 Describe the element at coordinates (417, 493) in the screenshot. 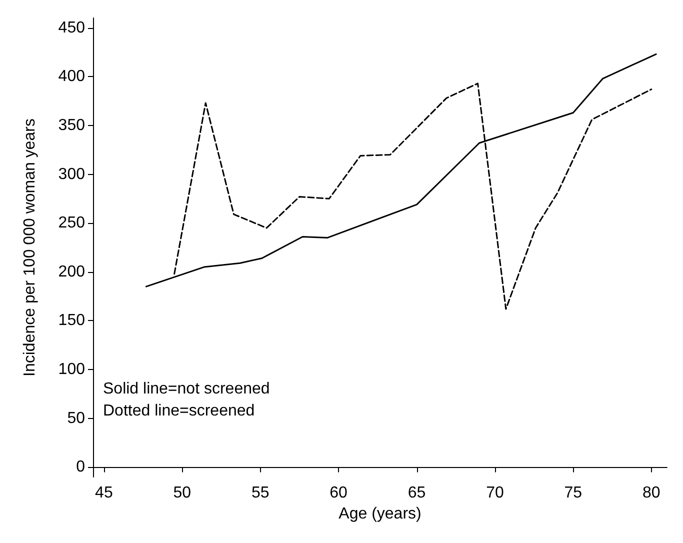

I see `x-tick-label: 65` at that location.